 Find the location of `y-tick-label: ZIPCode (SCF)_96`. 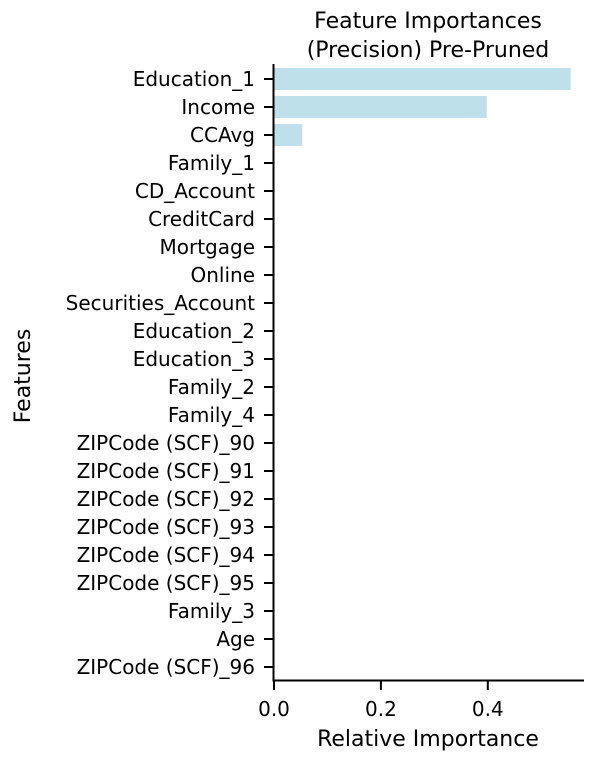

y-tick-label: ZIPCode (SCF)_96 is located at coordinates (166, 667).